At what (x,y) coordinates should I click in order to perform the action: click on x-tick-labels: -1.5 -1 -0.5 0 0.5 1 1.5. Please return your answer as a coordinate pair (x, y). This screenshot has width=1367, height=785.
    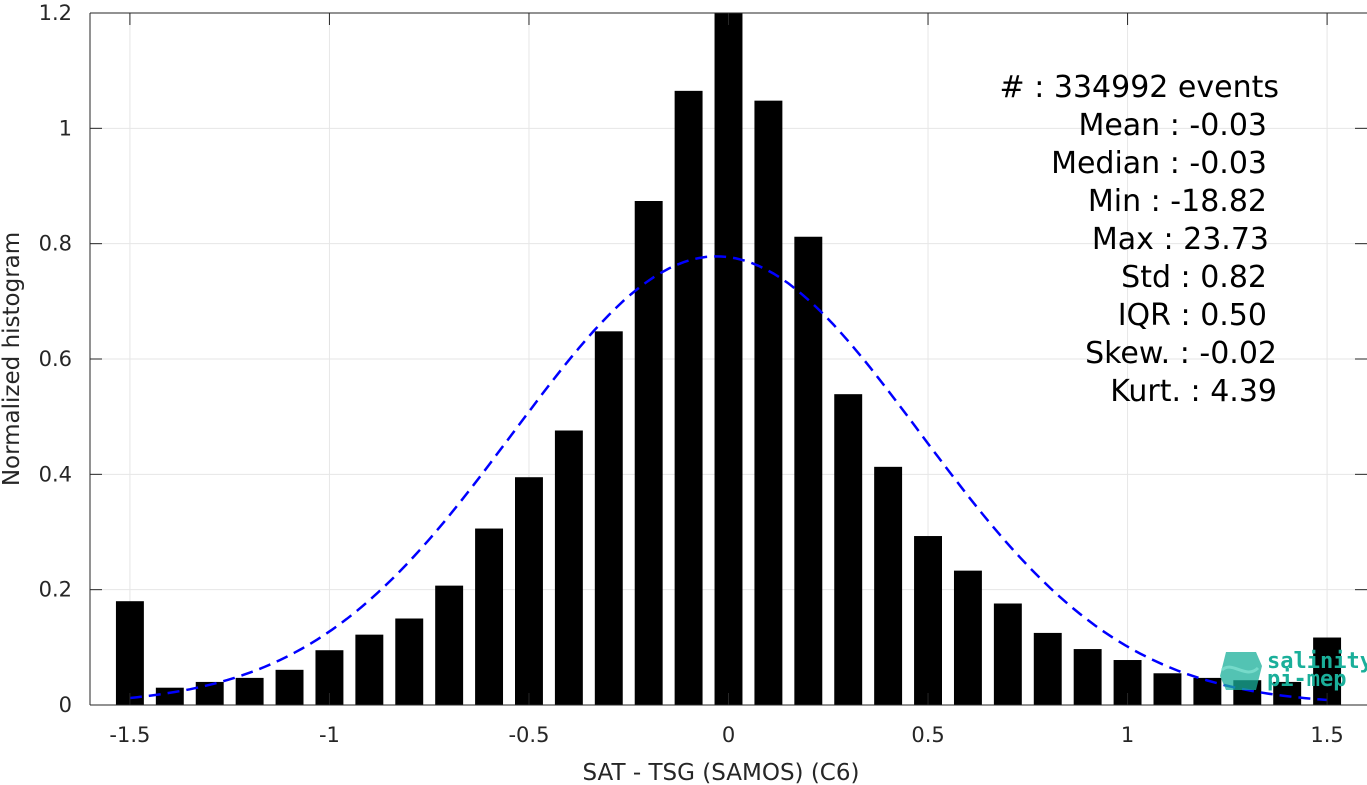
    Looking at the image, I should click on (726, 735).